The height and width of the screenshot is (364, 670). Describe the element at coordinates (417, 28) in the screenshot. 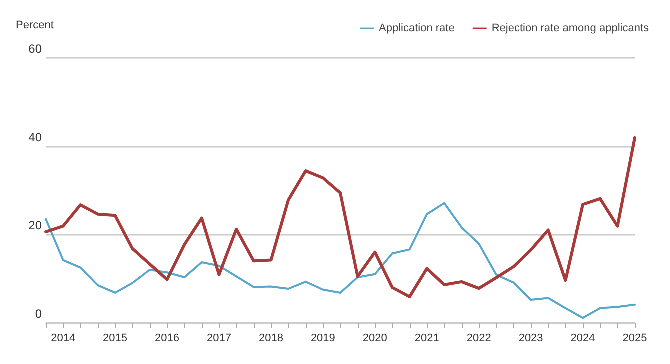

I see `legend-label: Application rate` at that location.